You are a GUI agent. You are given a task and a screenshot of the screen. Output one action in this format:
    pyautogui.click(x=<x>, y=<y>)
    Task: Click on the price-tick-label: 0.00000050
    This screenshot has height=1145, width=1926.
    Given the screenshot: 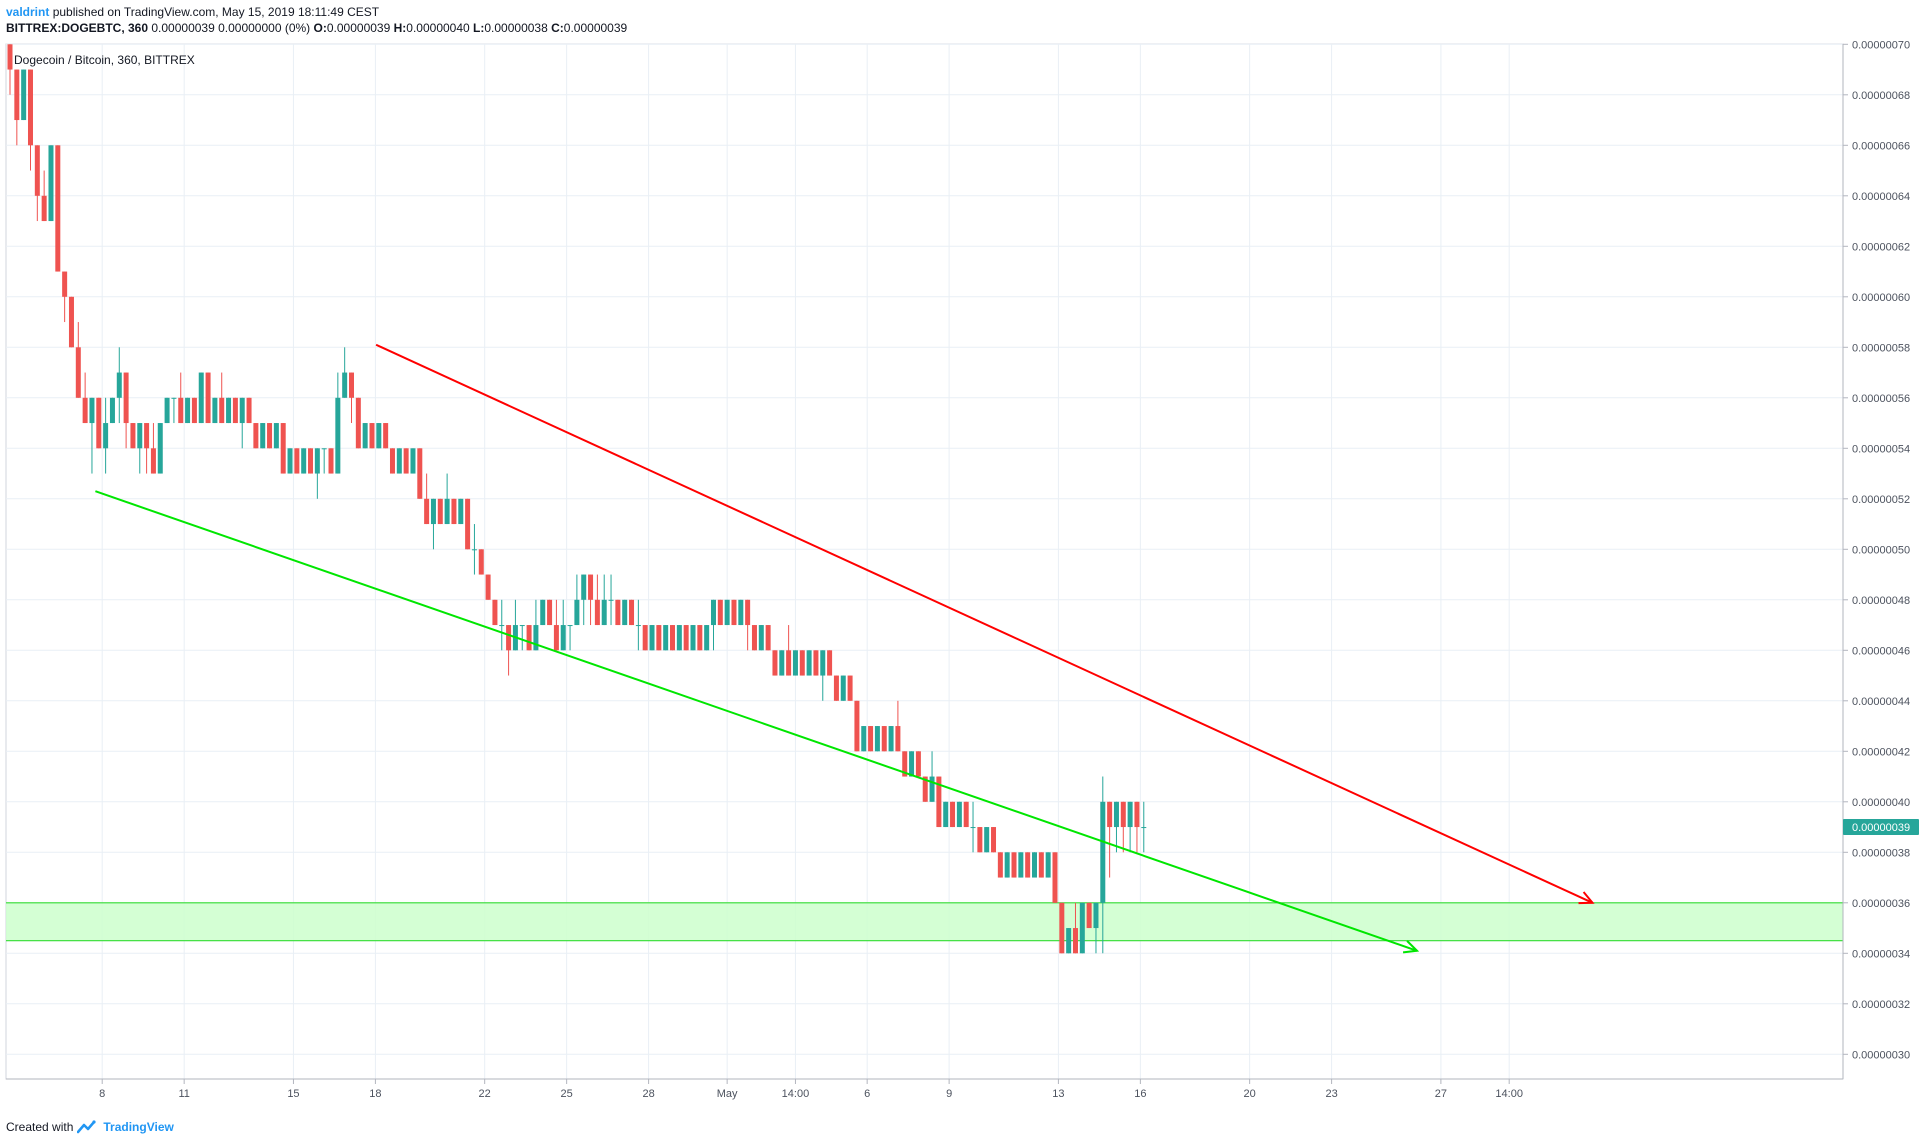 What is the action you would take?
    pyautogui.click(x=1881, y=550)
    